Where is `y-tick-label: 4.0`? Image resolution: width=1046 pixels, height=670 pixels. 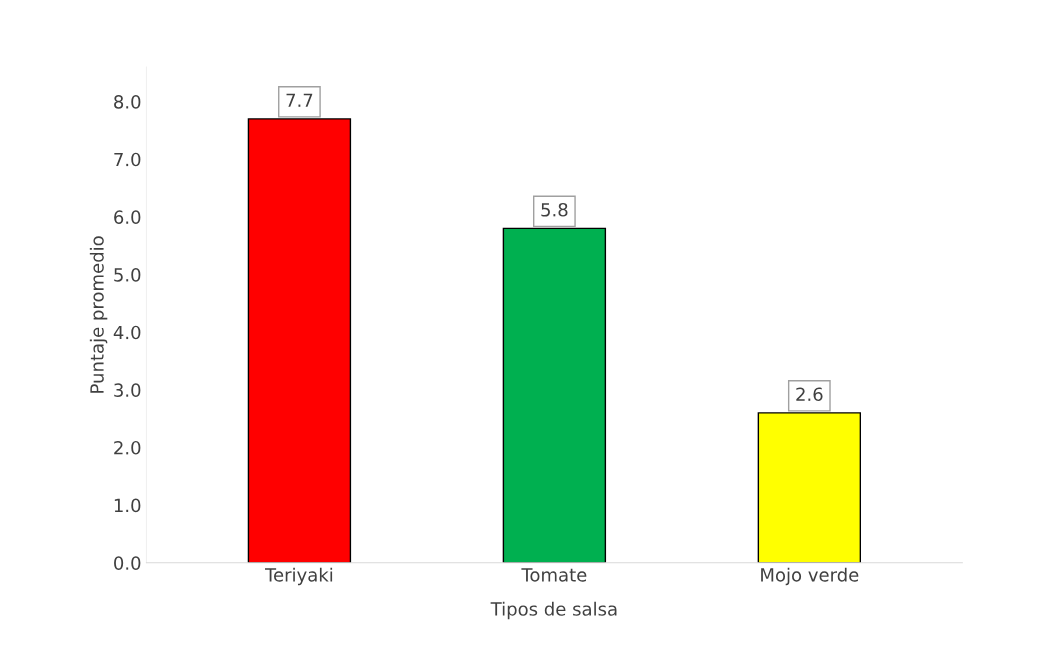 y-tick-label: 4.0 is located at coordinates (127, 332).